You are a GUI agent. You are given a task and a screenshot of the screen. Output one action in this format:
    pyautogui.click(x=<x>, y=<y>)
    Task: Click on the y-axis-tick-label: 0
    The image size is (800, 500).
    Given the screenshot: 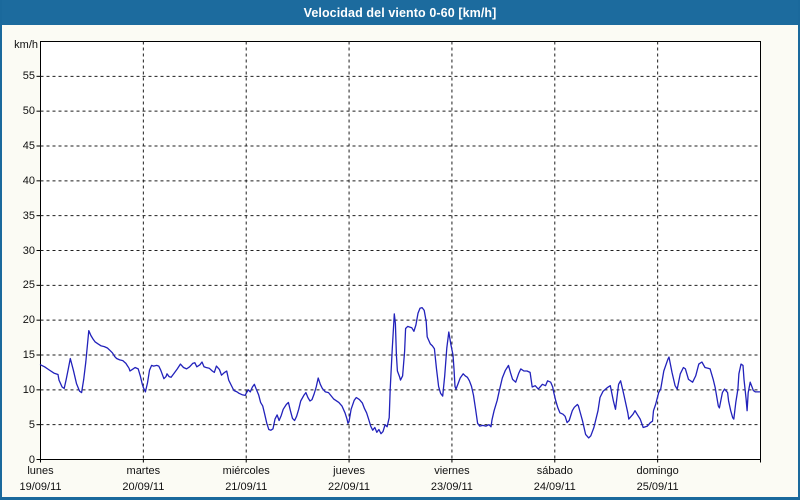 What is the action you would take?
    pyautogui.click(x=31, y=460)
    